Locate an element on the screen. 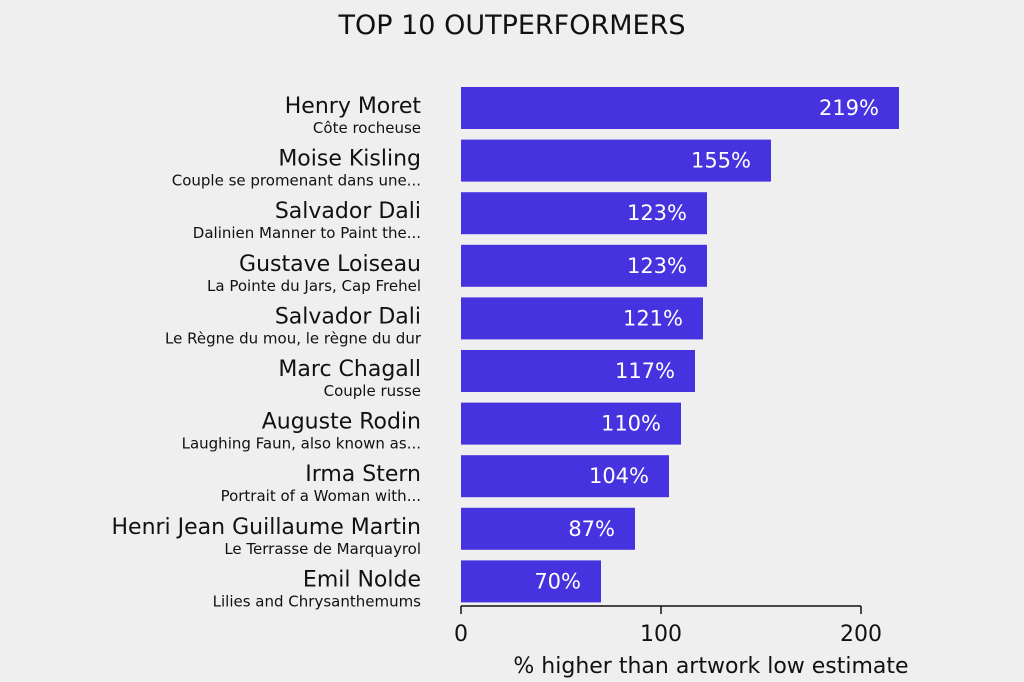  artist-label: Moise Kisling is located at coordinates (349, 159).